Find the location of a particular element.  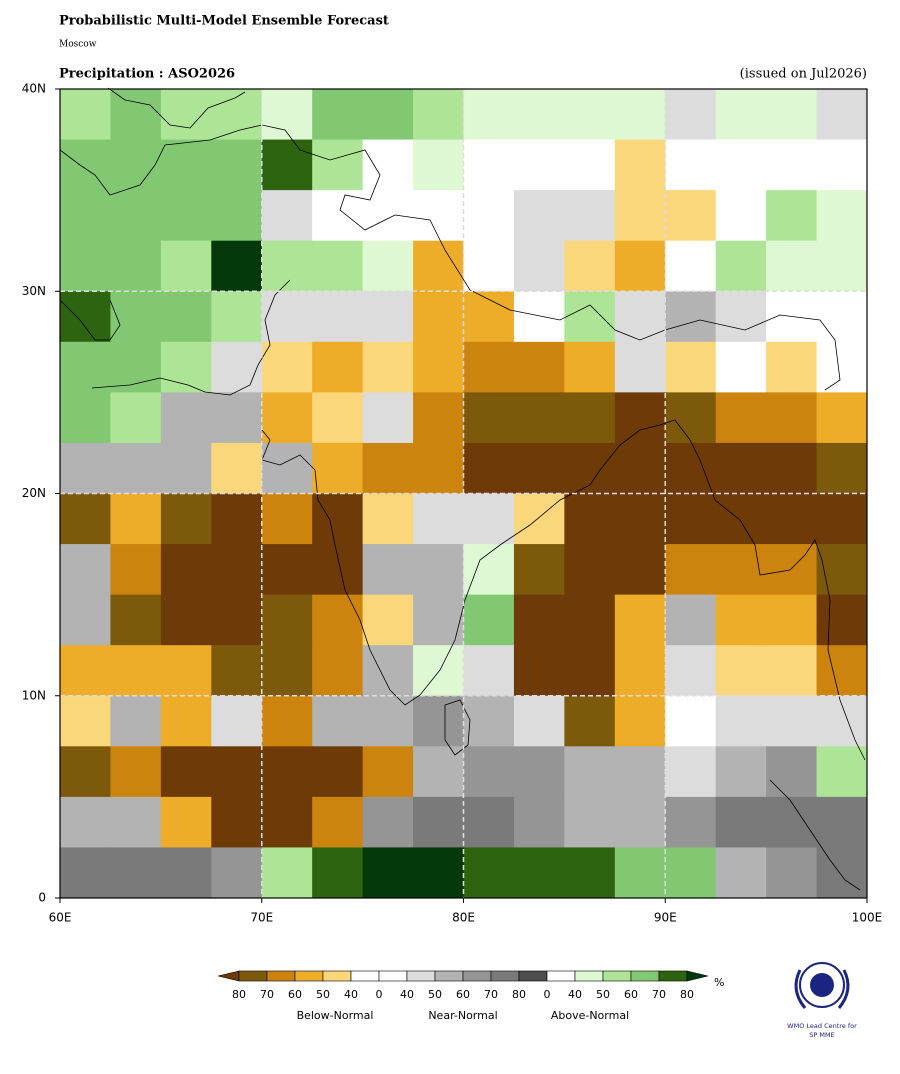

colorbar-tick-label: 40 is located at coordinates (575, 994).